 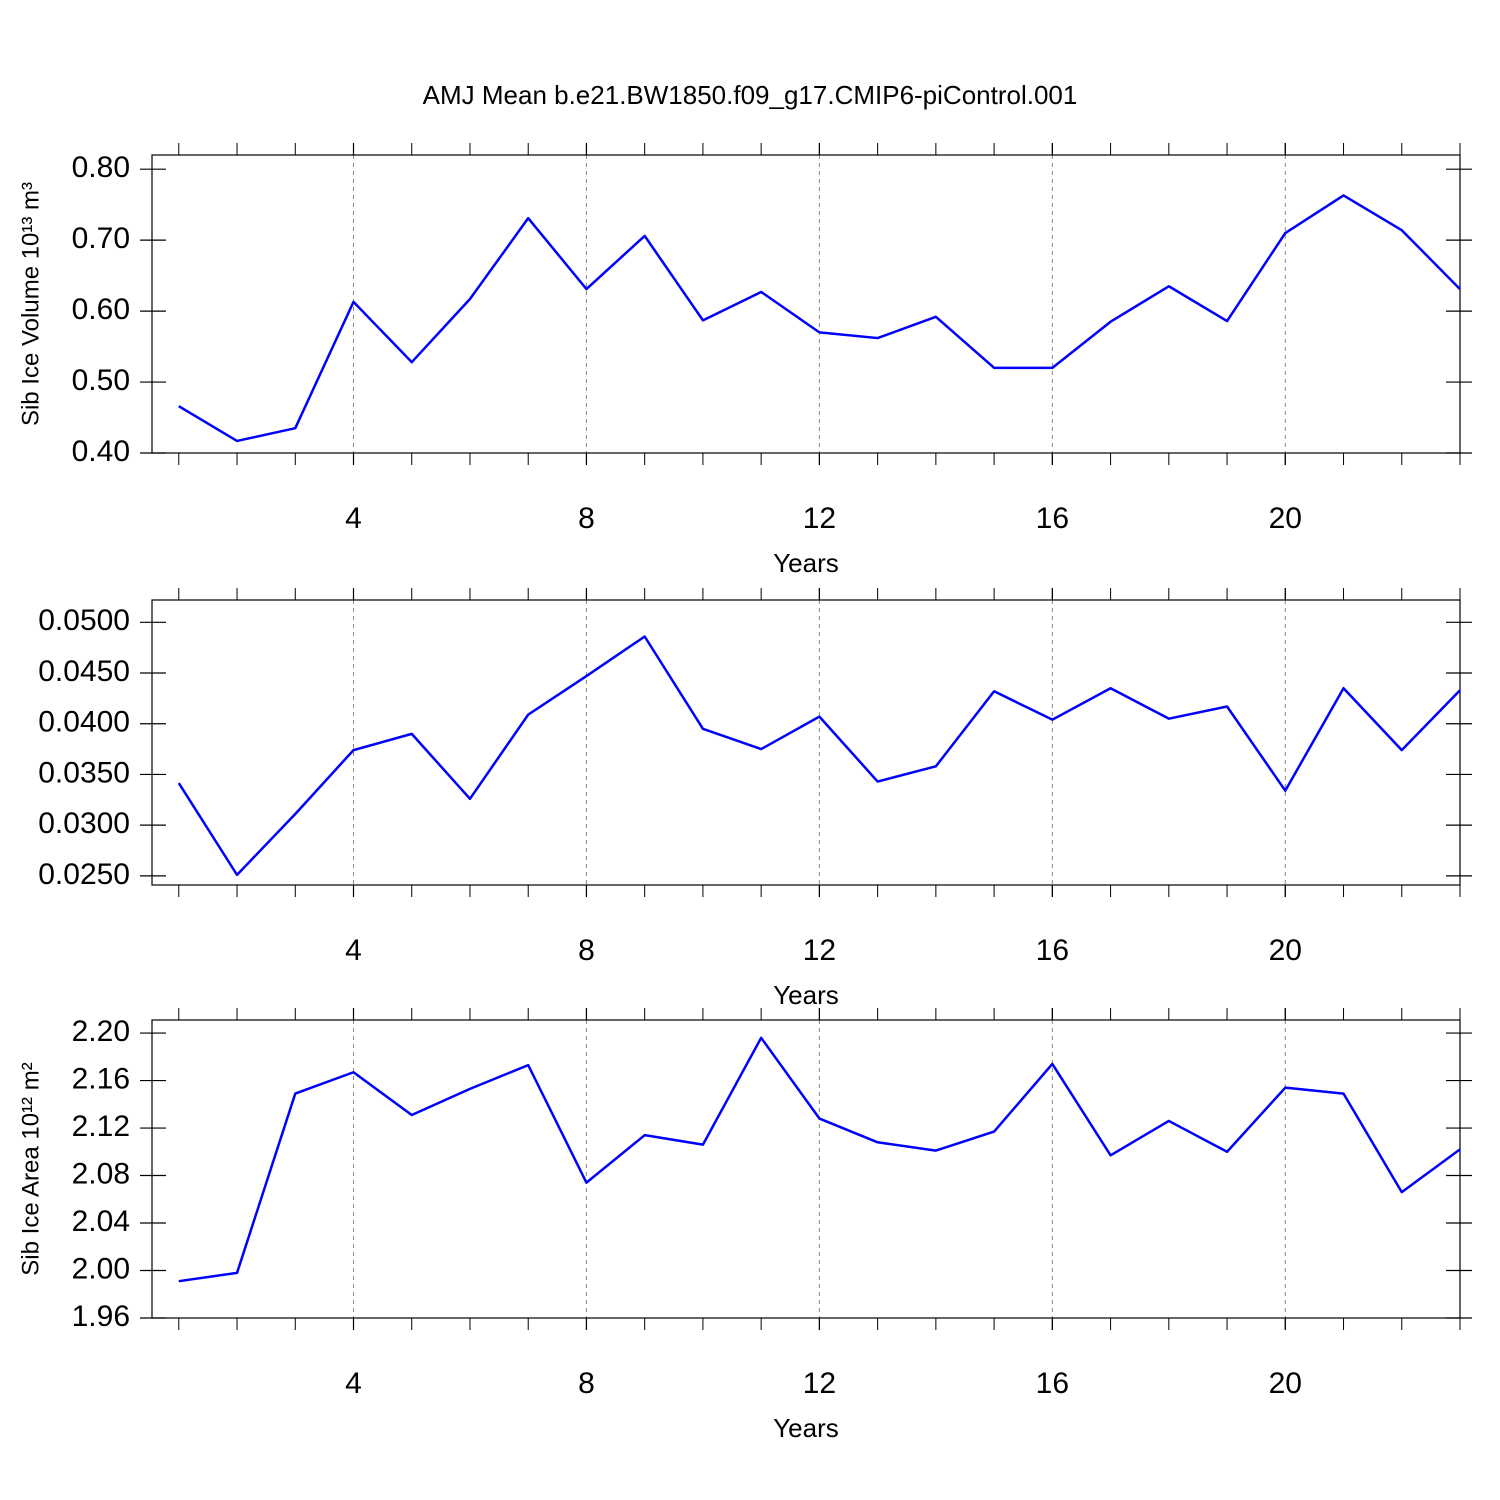 I want to click on y-tick-label: 0.0500, so click(x=84, y=620).